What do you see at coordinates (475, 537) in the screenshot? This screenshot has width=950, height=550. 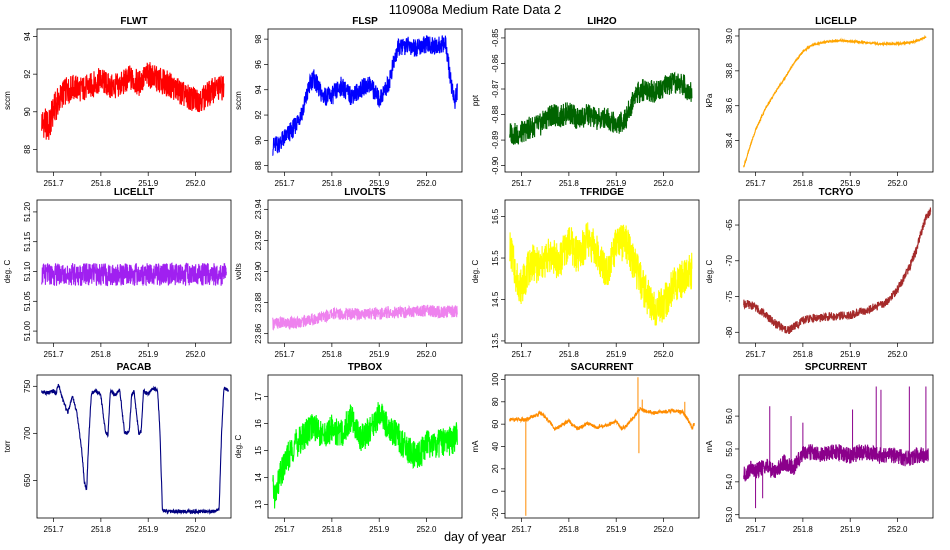 I see `x-axis-label: day of year` at bounding box center [475, 537].